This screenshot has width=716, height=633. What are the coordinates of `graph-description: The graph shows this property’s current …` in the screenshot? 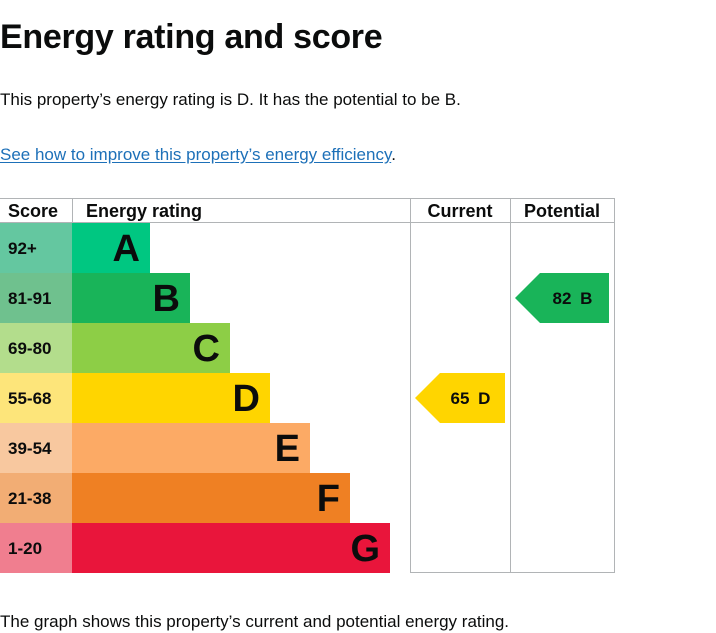 It's located at (255, 621).